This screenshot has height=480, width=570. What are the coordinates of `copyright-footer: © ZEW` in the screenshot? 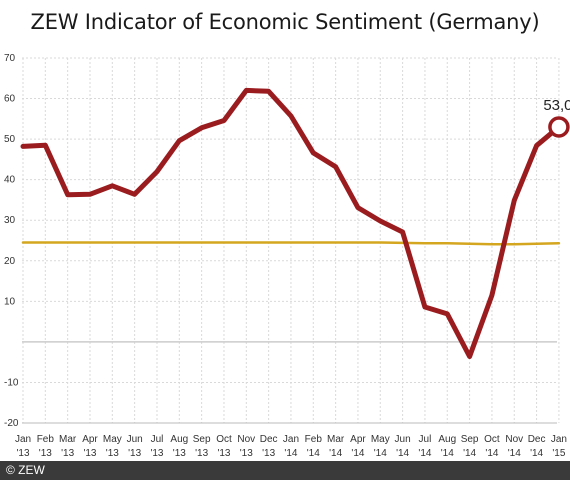 It's located at (285, 470).